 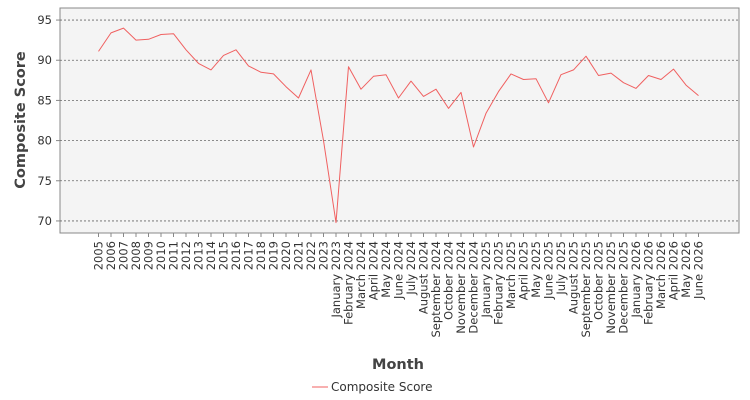 What do you see at coordinates (599, 280) in the screenshot?
I see `x-tick-label: October 2025` at bounding box center [599, 280].